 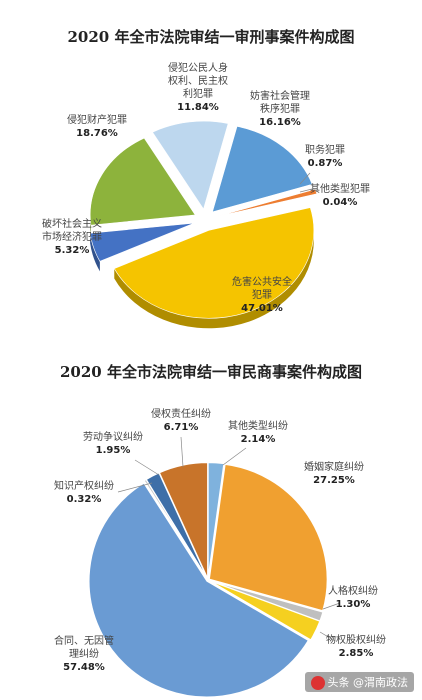 I want to click on pie1-slice-label-2-line-0: 侵犯财产犯罪, so click(x=97, y=119).